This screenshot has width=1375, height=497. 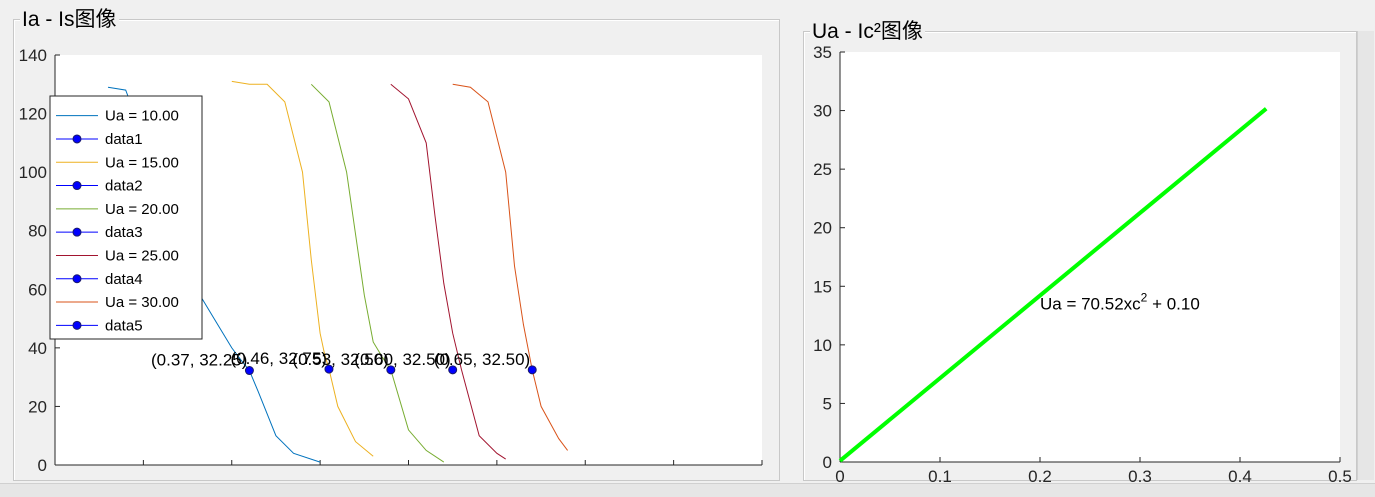 I want to click on left-panel-title: Ia - Is图像, so click(x=69, y=20).